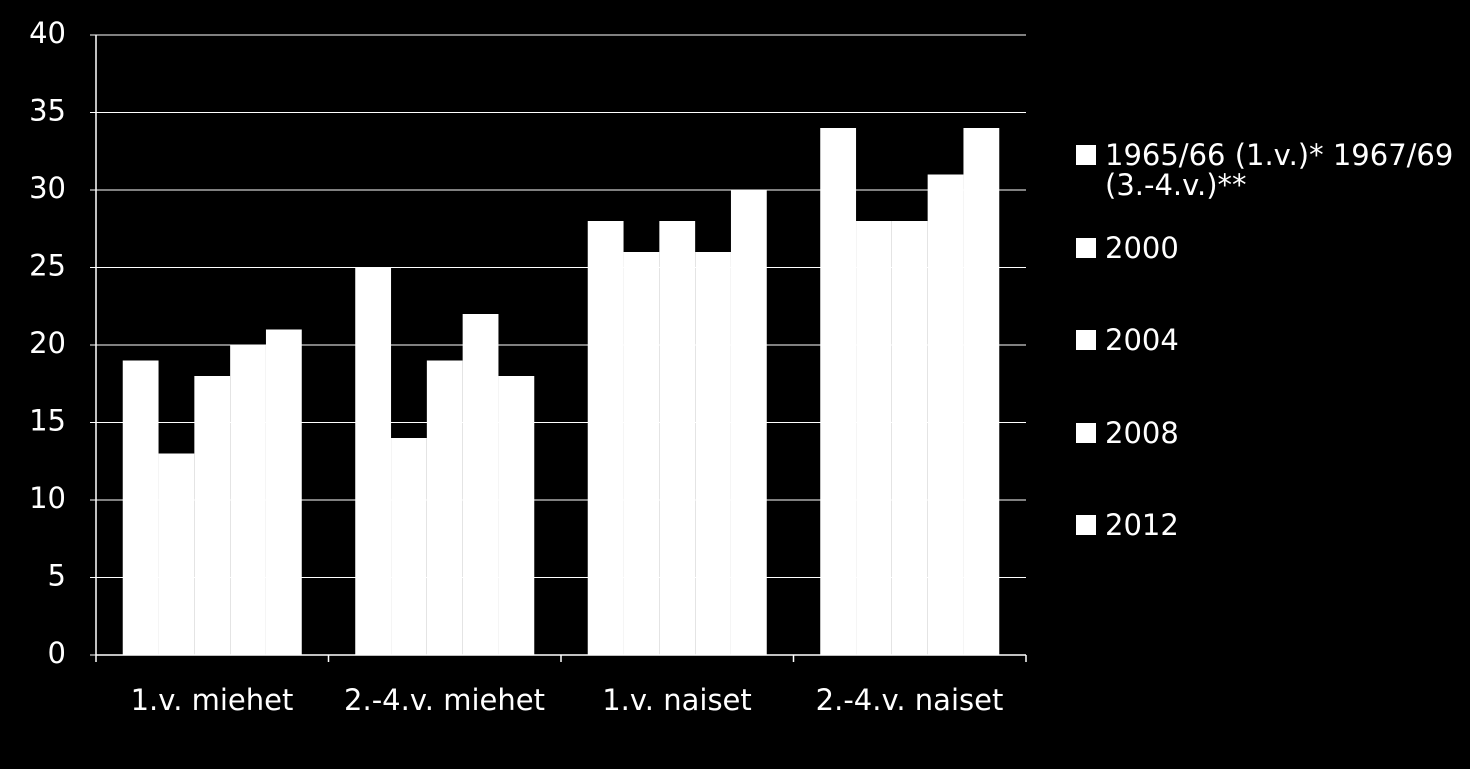  What do you see at coordinates (47, 33) in the screenshot?
I see `y-tick-label: 40` at bounding box center [47, 33].